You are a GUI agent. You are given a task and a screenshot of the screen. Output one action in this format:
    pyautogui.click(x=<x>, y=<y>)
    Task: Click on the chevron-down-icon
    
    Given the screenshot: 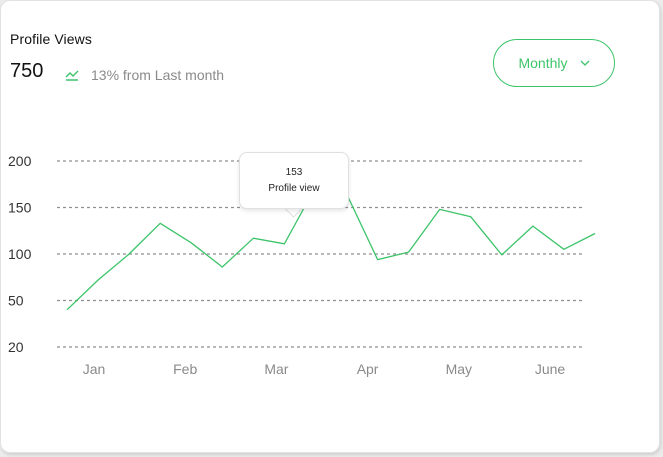 What is the action you would take?
    pyautogui.click(x=584, y=63)
    